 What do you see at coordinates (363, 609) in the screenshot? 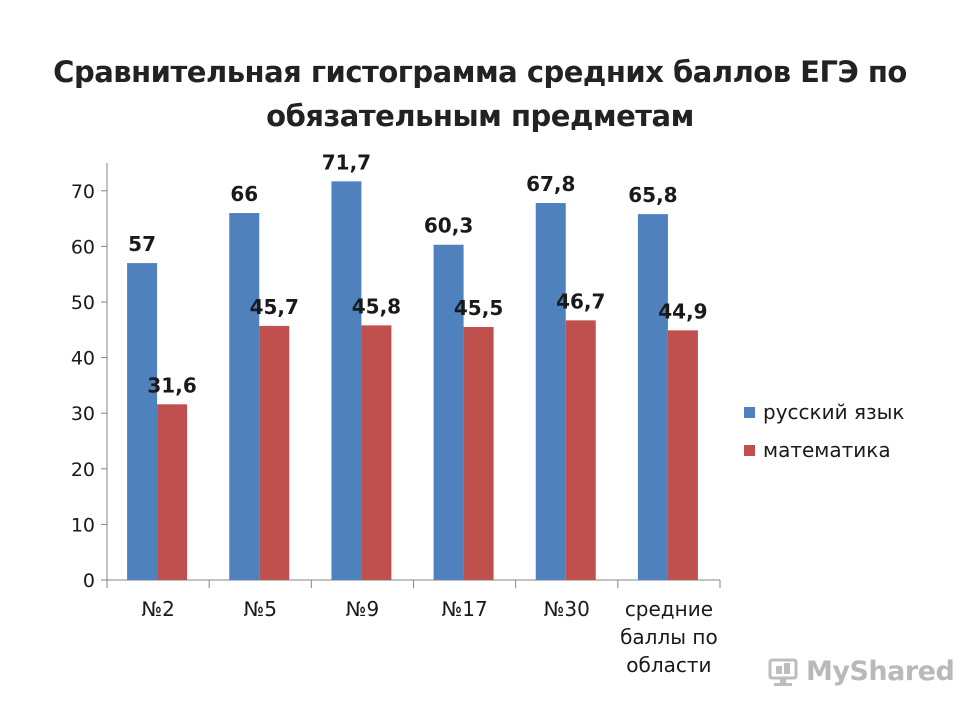
I see `x-tick-label: №9` at bounding box center [363, 609].